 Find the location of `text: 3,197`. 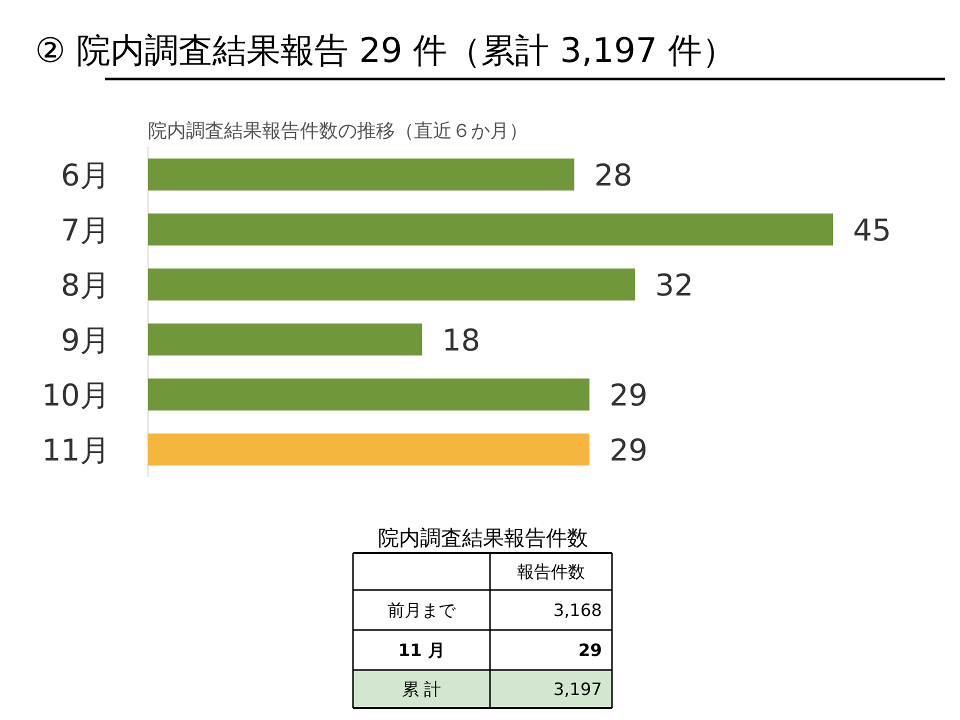

text: 3,197 is located at coordinates (577, 690).